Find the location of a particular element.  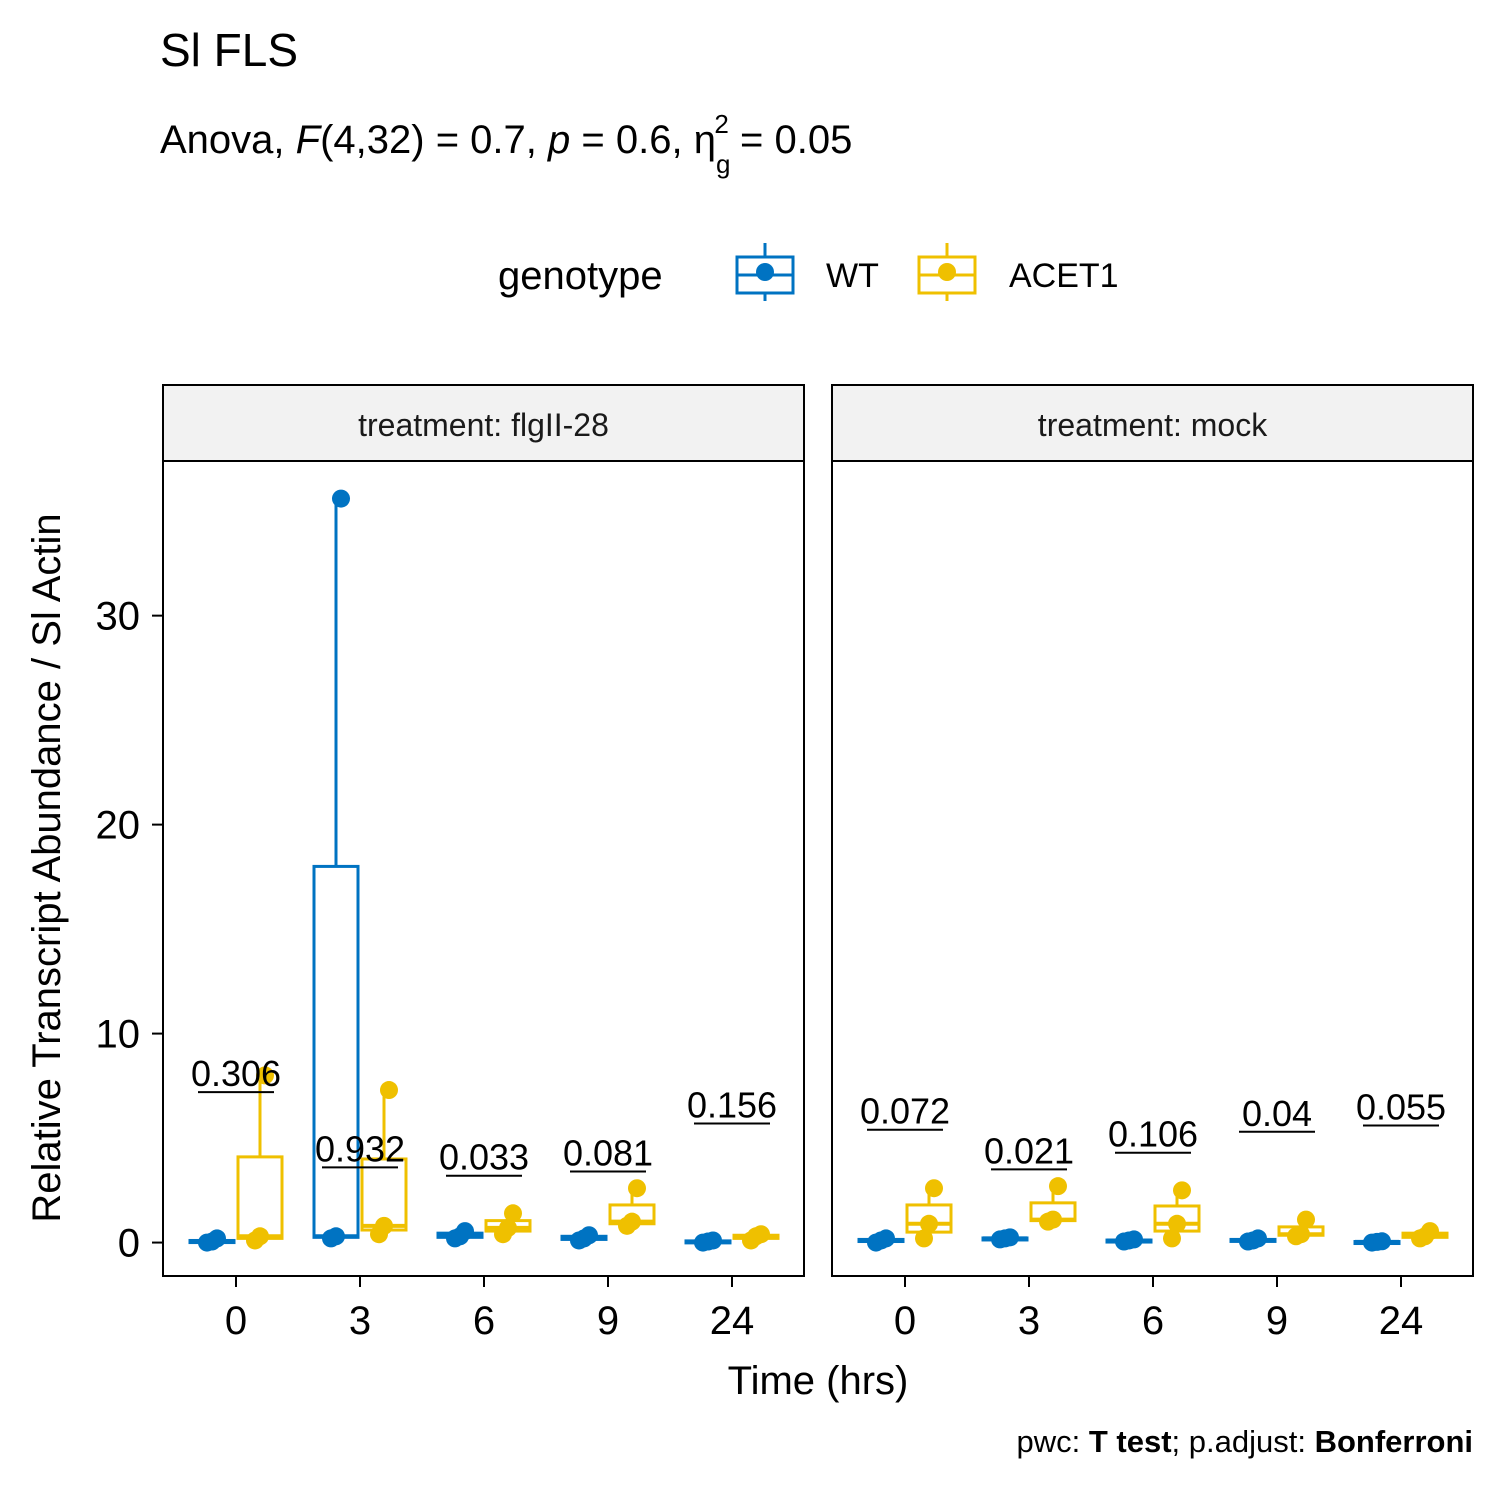

subtitle-eta-sup: 2 is located at coordinates (721, 124).